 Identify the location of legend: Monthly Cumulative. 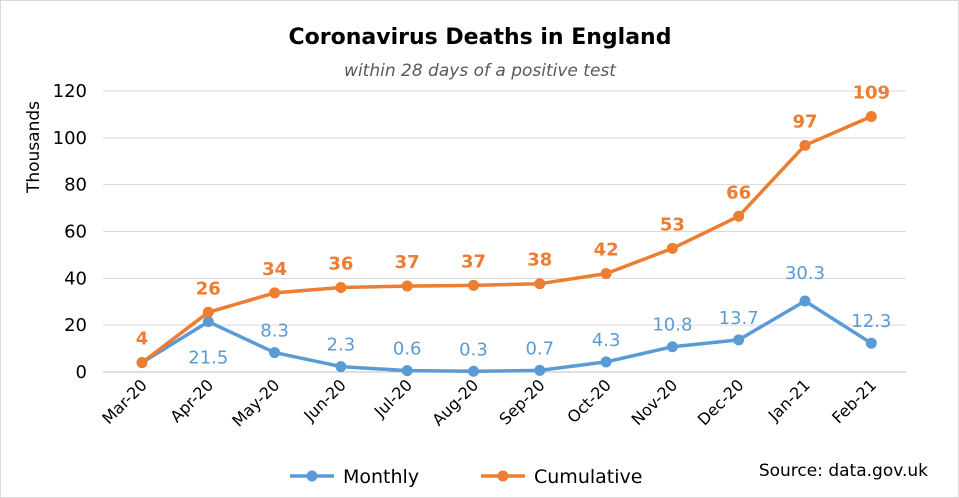
(466, 477).